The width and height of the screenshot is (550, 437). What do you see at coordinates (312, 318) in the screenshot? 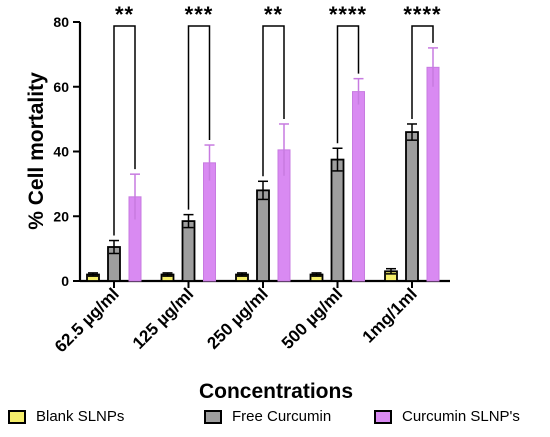
I see `x-tick-label: 500 µg/ml` at bounding box center [312, 318].